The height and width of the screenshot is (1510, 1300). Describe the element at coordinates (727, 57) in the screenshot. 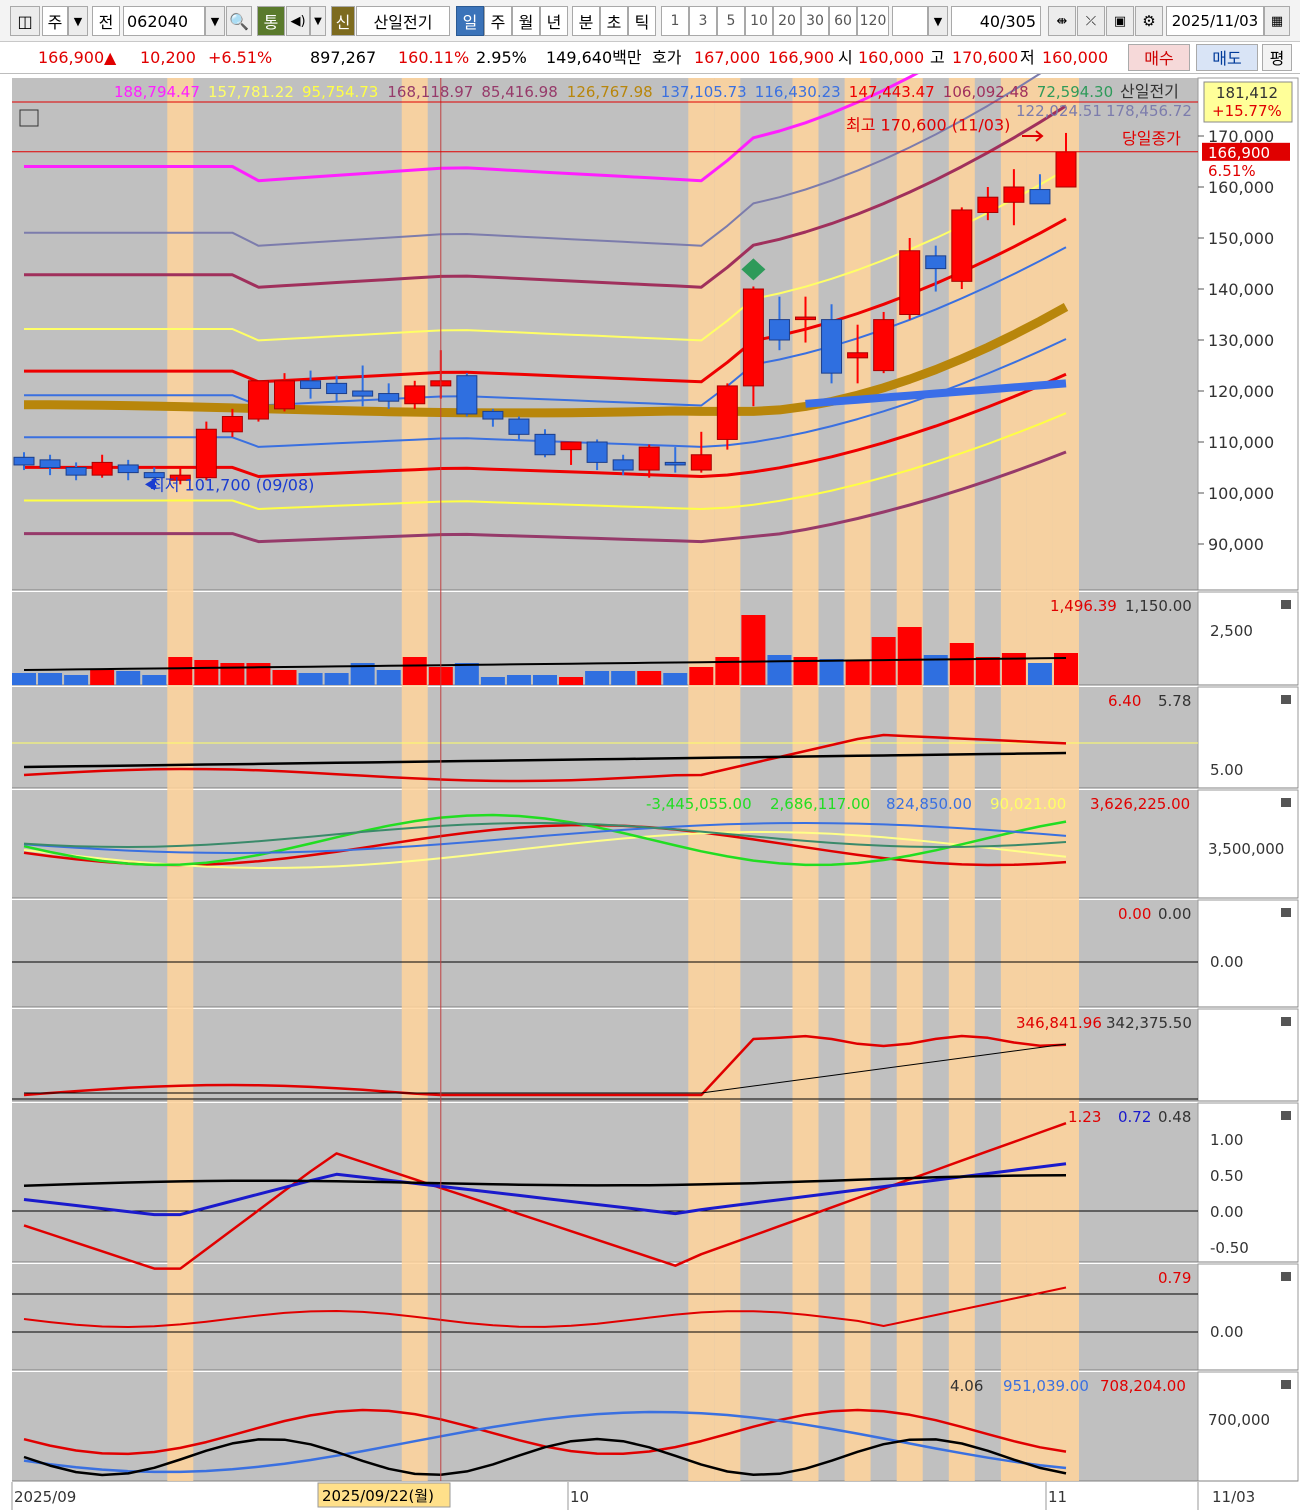

I see `ask-price: 167,000` at that location.